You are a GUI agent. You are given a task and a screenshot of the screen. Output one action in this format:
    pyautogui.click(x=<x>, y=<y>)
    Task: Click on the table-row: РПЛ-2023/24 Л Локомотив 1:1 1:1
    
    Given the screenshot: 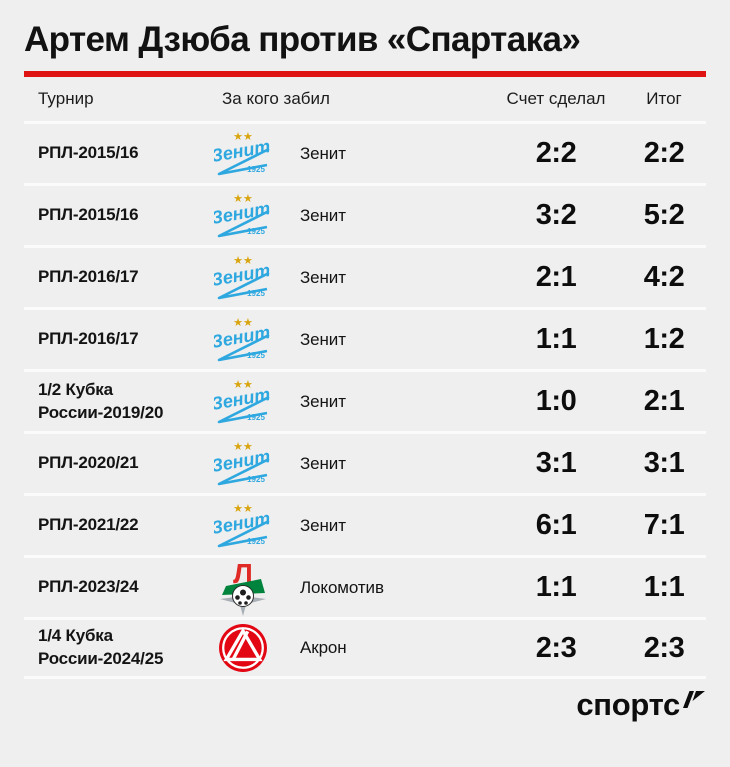 What is the action you would take?
    pyautogui.click(x=365, y=586)
    